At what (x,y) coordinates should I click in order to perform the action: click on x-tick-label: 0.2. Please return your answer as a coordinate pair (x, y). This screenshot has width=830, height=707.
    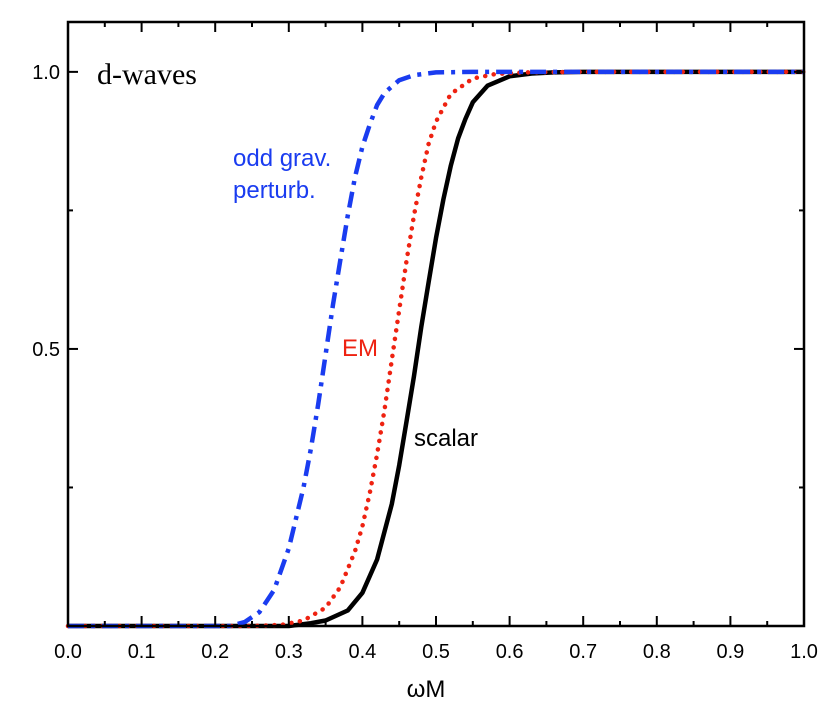
    Looking at the image, I should click on (215, 652).